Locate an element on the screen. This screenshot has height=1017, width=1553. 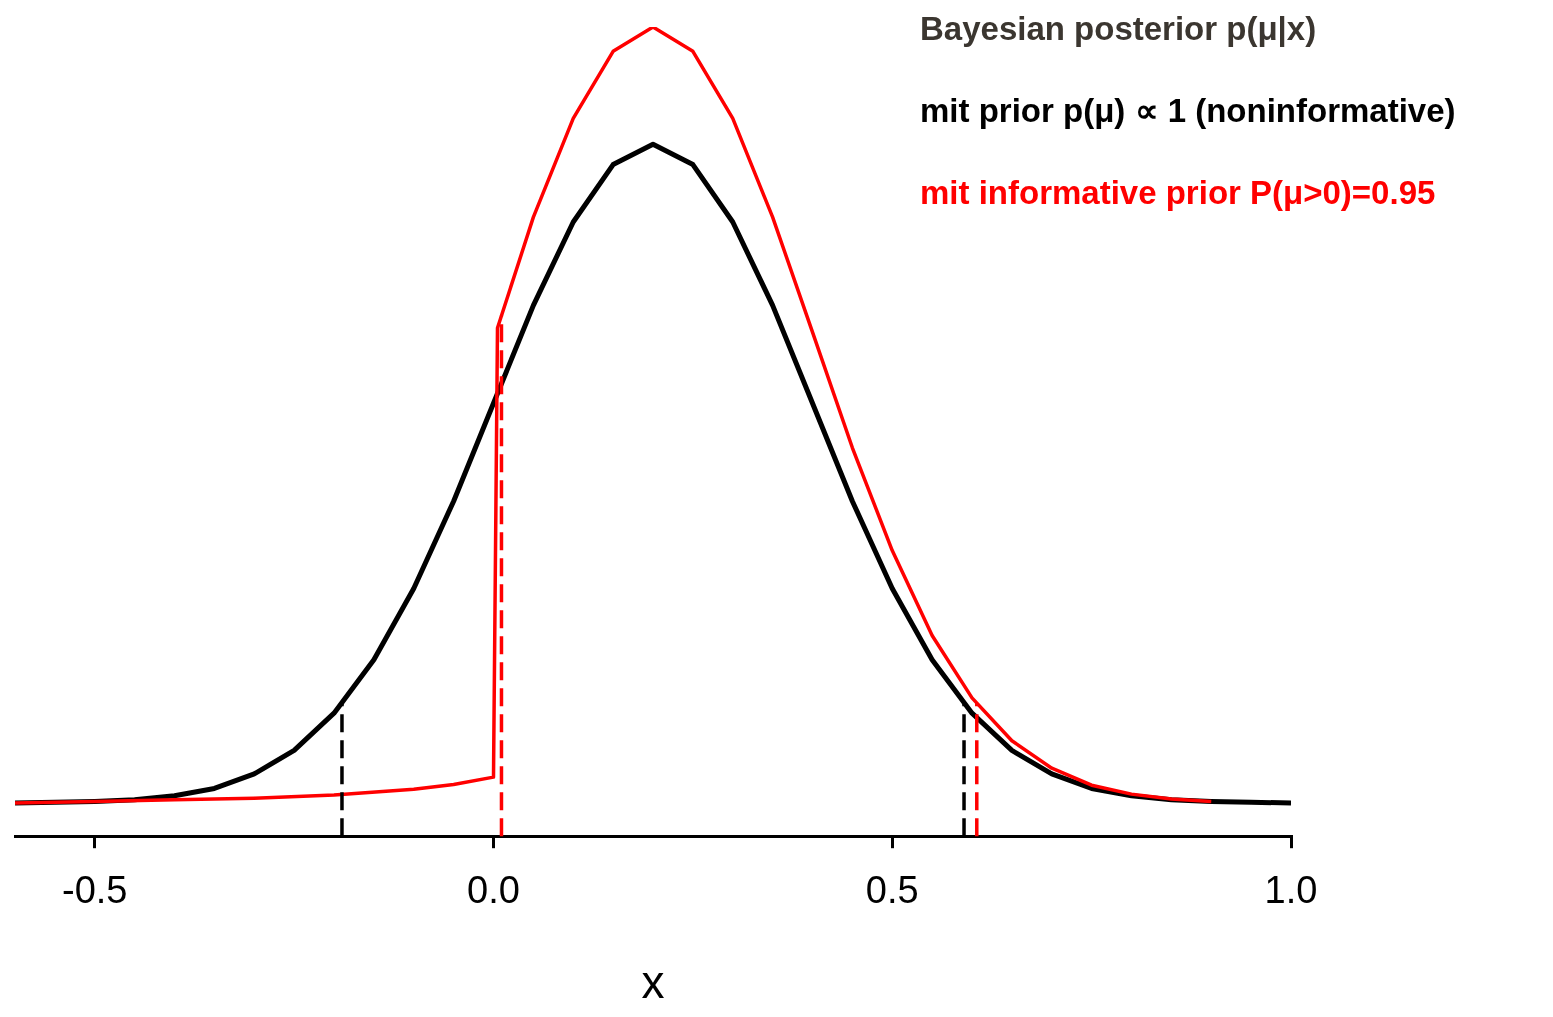
text: mit informative prior P(μ>0)=0.95 is located at coordinates (1178, 193).